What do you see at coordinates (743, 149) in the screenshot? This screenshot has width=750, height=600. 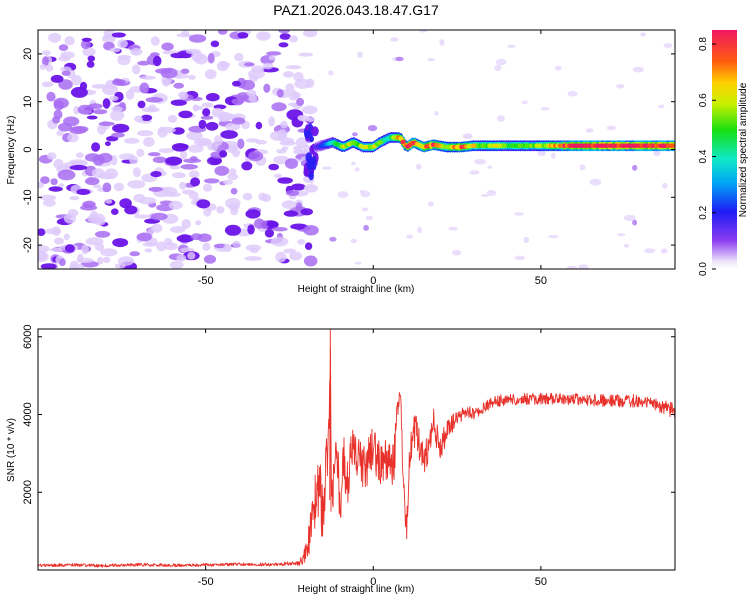 I see `colorbar-label: Normalized spectral amplitude` at bounding box center [743, 149].